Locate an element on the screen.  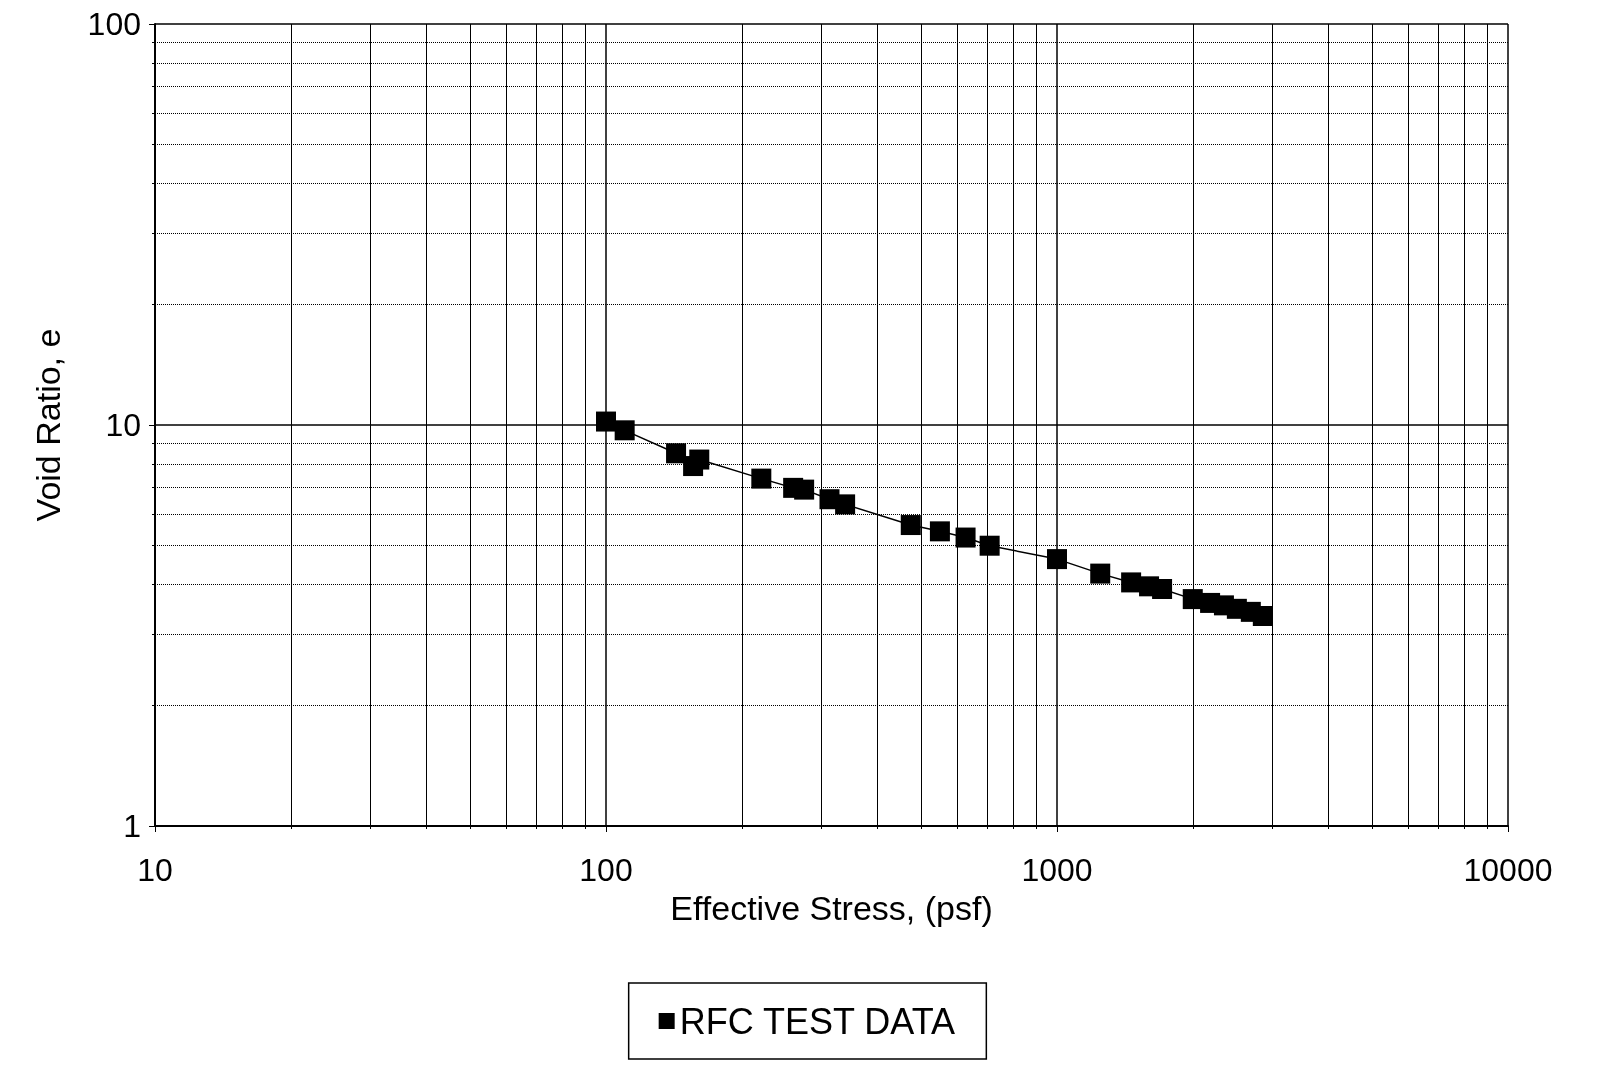
x-tick-label: 100 is located at coordinates (606, 870).